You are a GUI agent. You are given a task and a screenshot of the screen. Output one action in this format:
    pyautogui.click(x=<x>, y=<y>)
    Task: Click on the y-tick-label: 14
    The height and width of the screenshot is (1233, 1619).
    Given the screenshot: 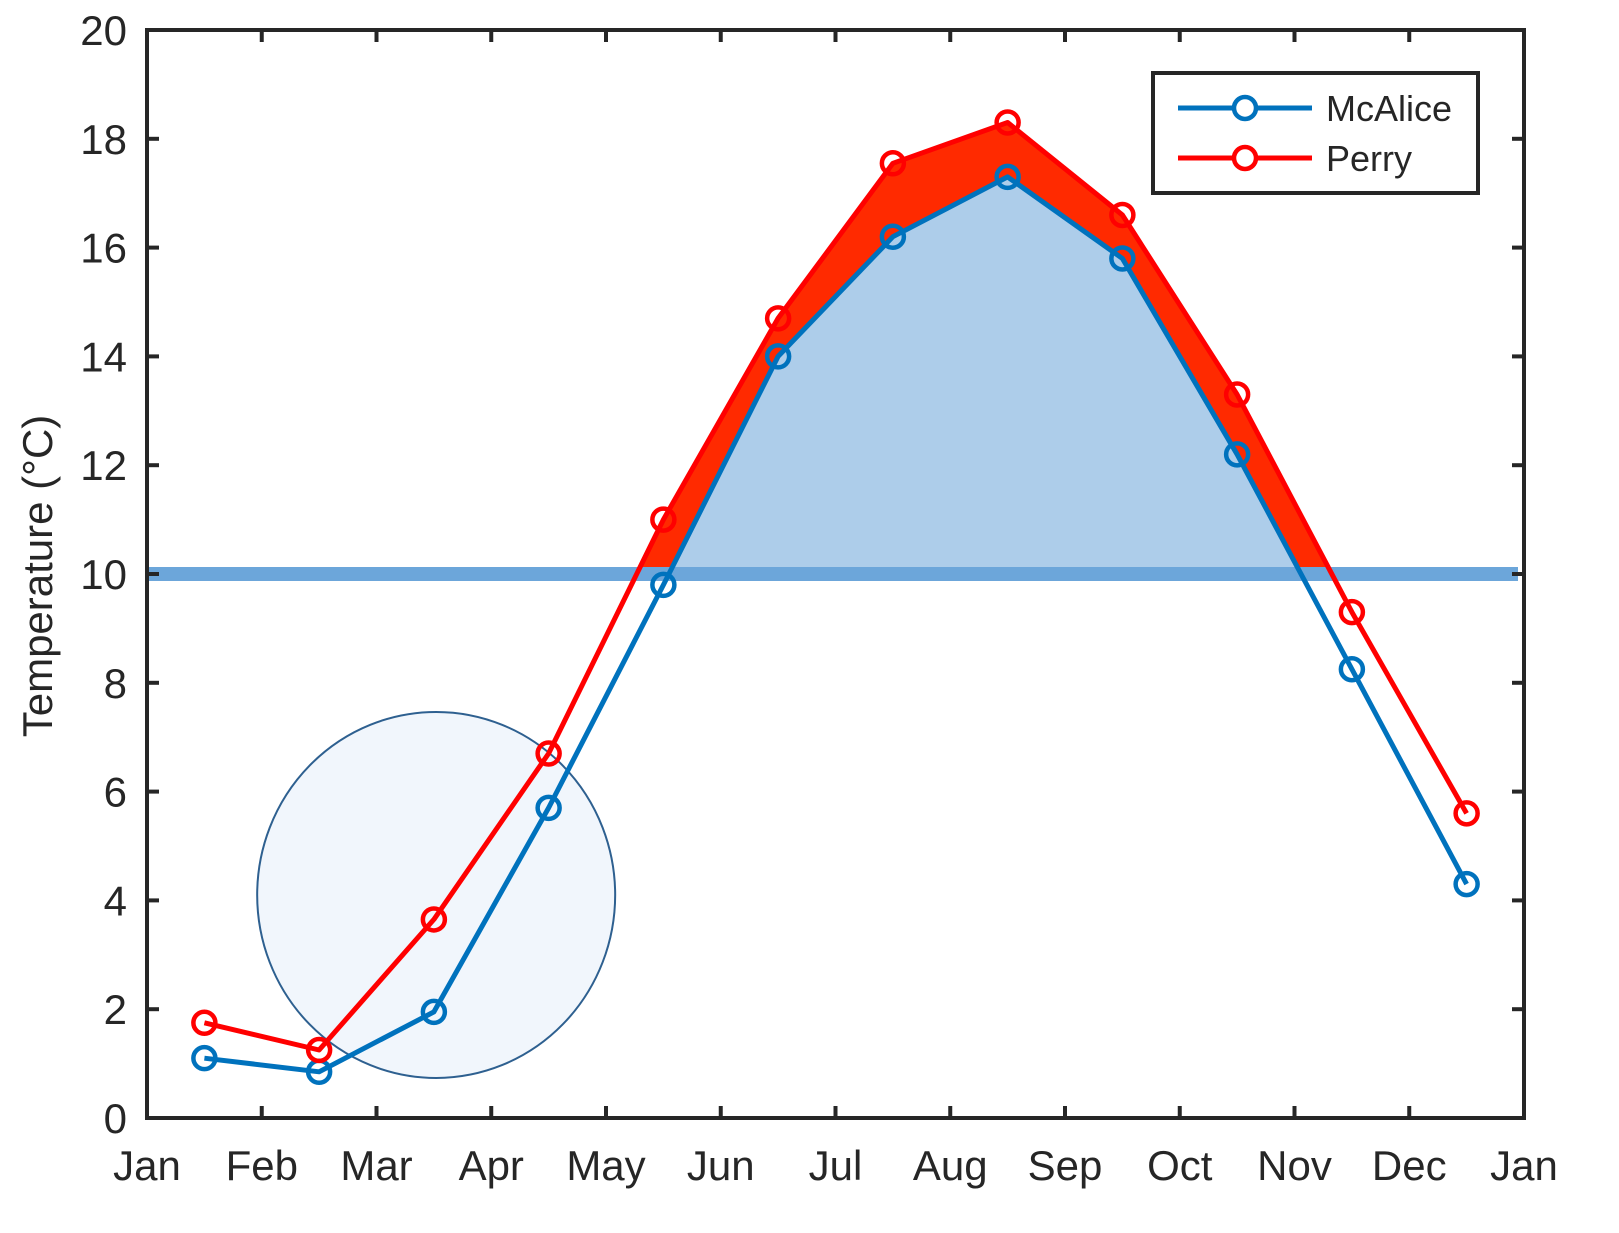 What is the action you would take?
    pyautogui.click(x=103, y=356)
    